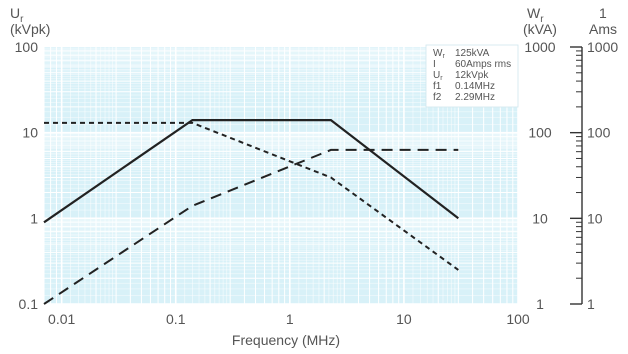  What do you see at coordinates (475, 86) in the screenshot?
I see `legend-value: 0.14MHz` at bounding box center [475, 86].